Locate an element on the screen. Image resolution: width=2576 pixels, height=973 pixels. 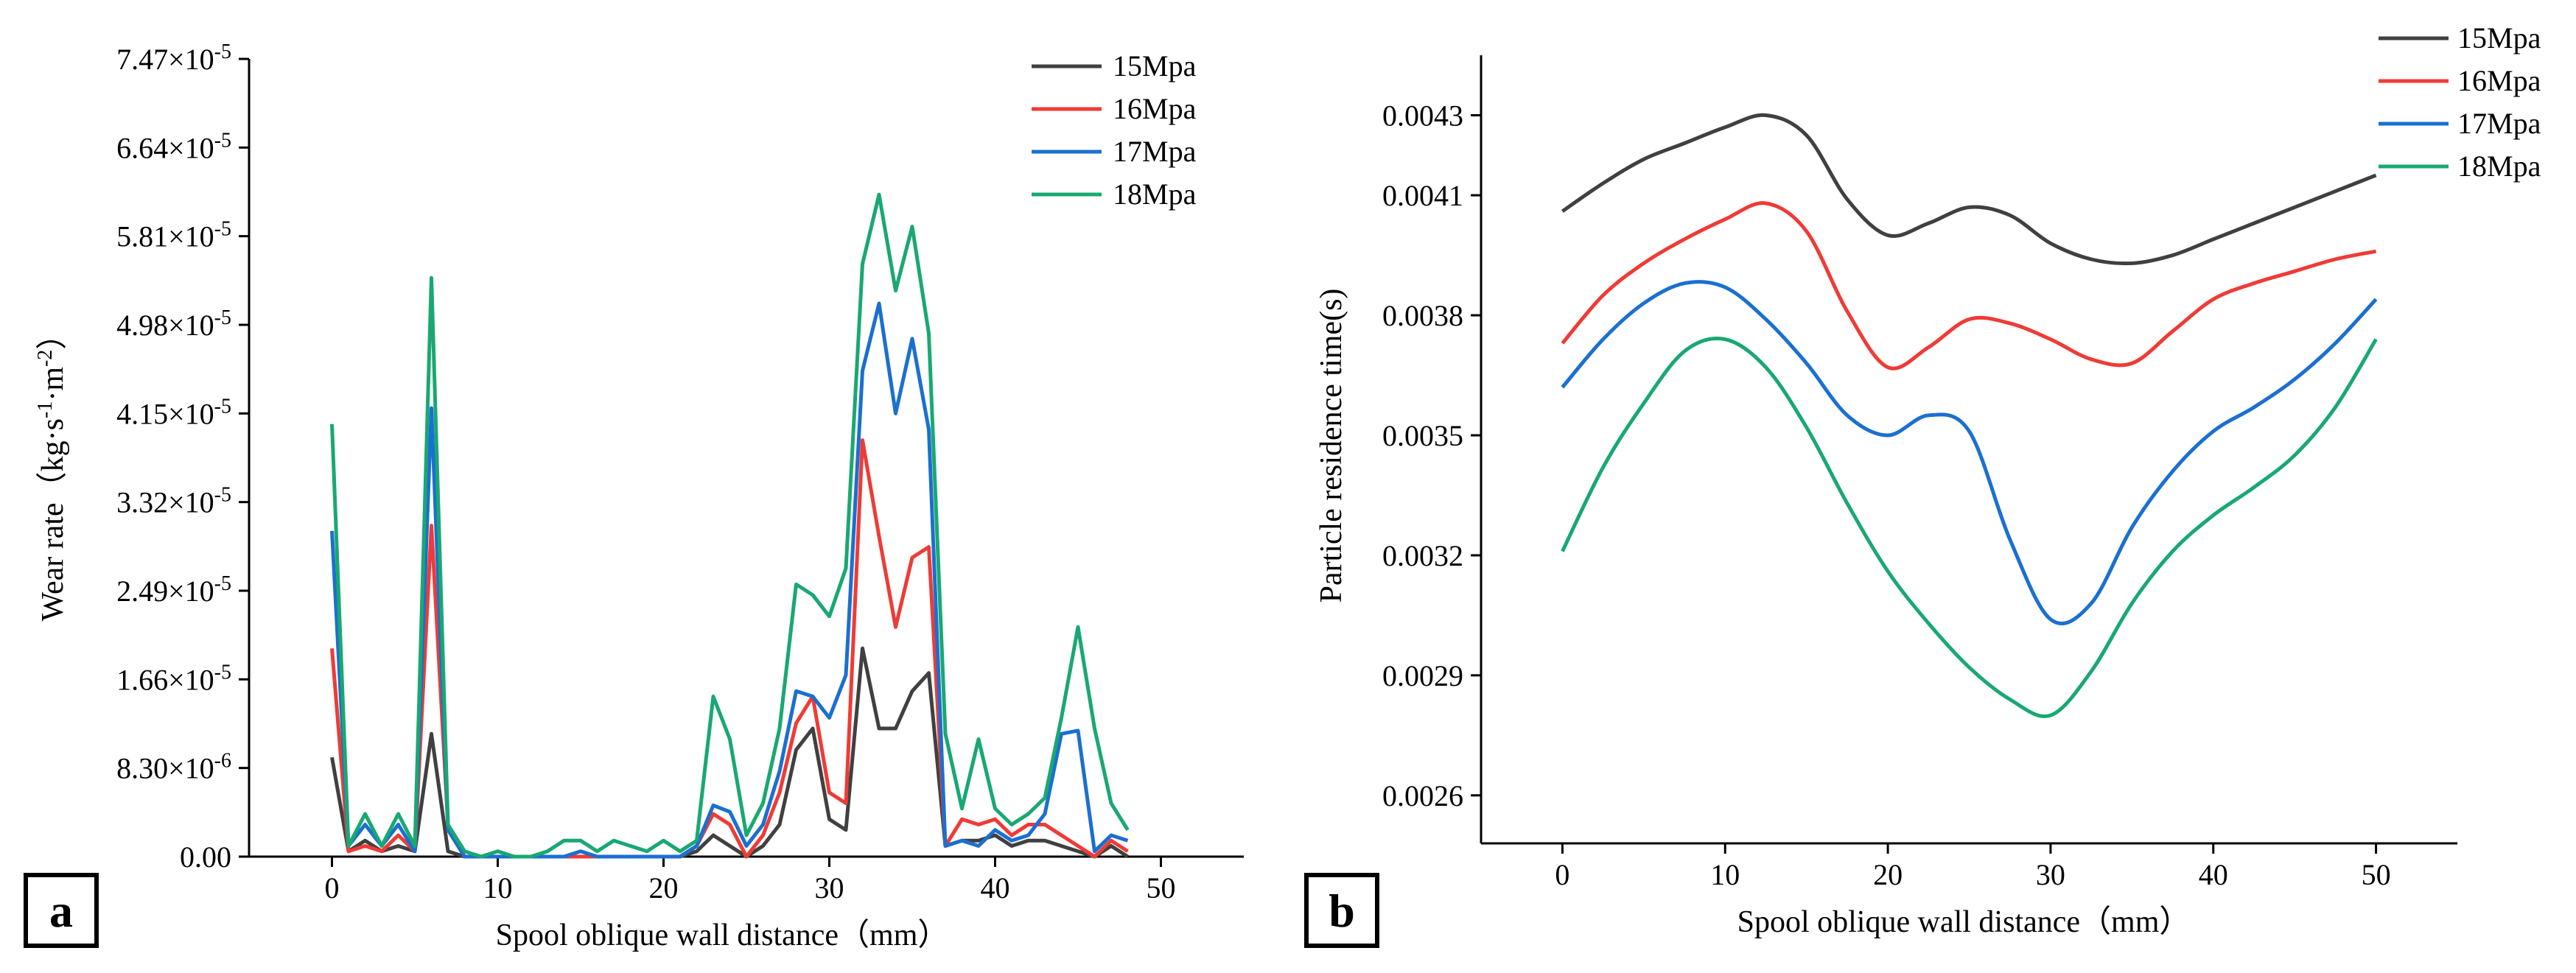
panel-a-y-tick-label: 6.64×10⁻⁵ is located at coordinates (173, 147).